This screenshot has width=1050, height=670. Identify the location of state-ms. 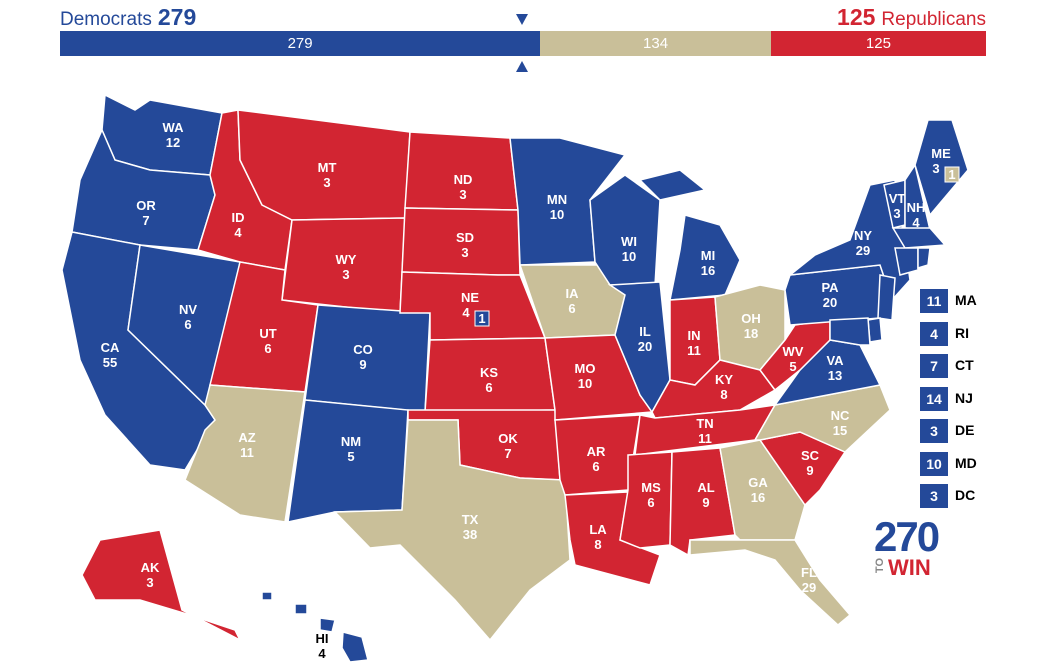
(646, 500).